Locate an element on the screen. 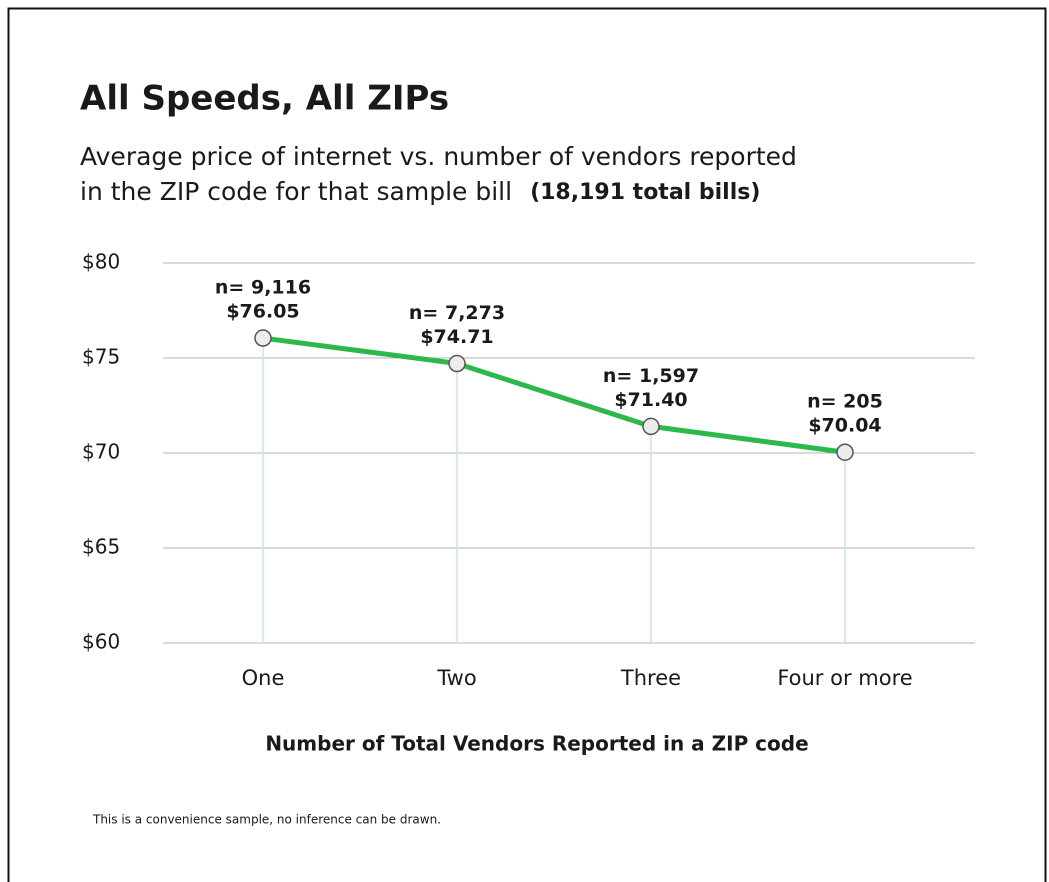 Image resolution: width=1049 pixels, height=882 pixels. chart-title: All Speeds, All ZIPs is located at coordinates (264, 99).